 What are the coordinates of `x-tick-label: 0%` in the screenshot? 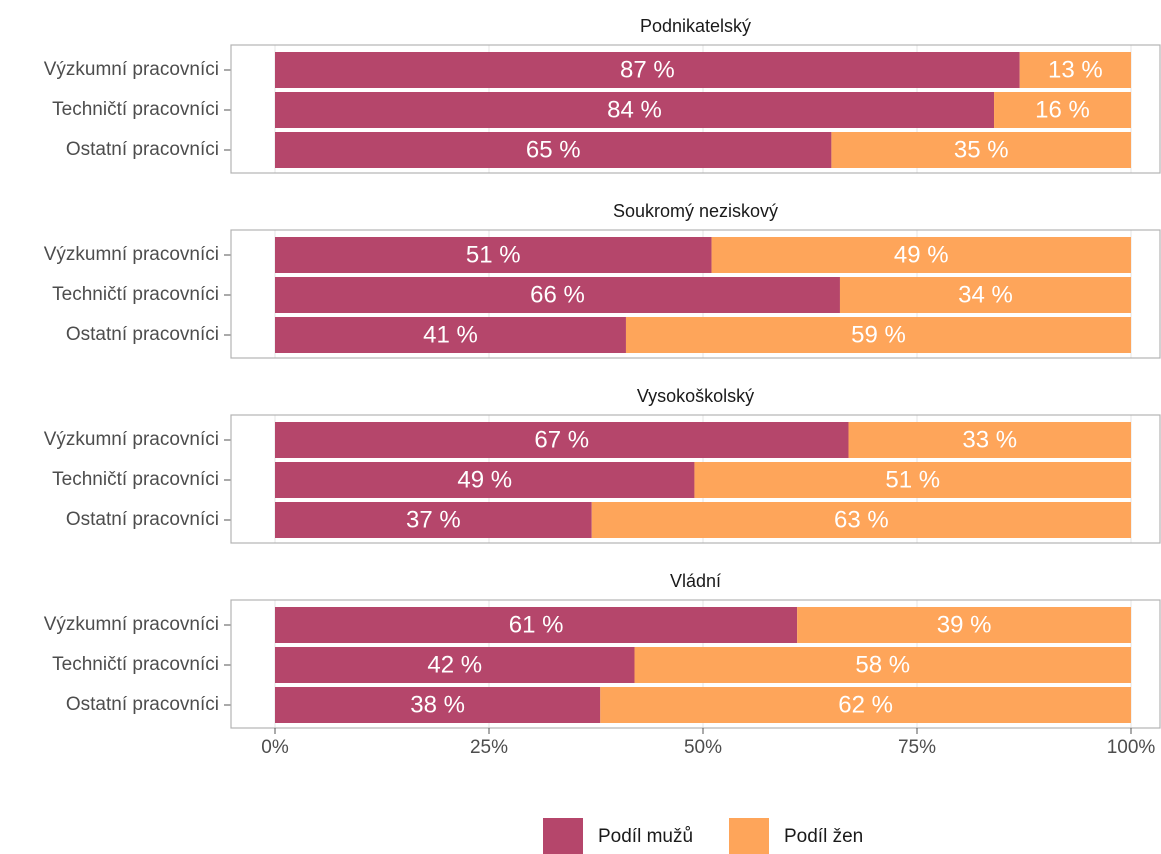 It's located at (275, 747).